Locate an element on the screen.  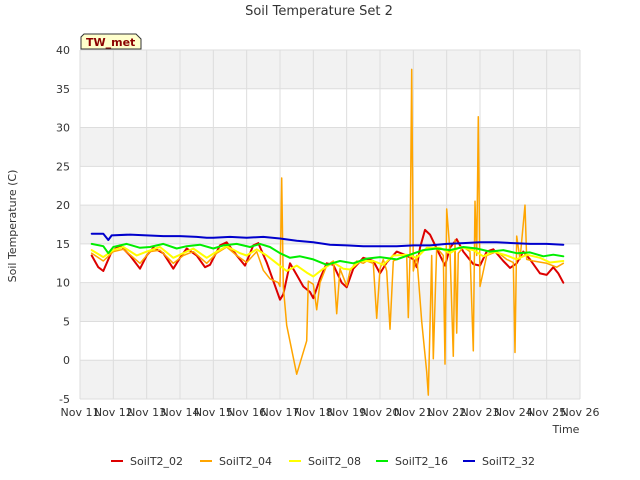
legend-label-soilt2_08: SoilT2_08 is located at coordinates (334, 461).